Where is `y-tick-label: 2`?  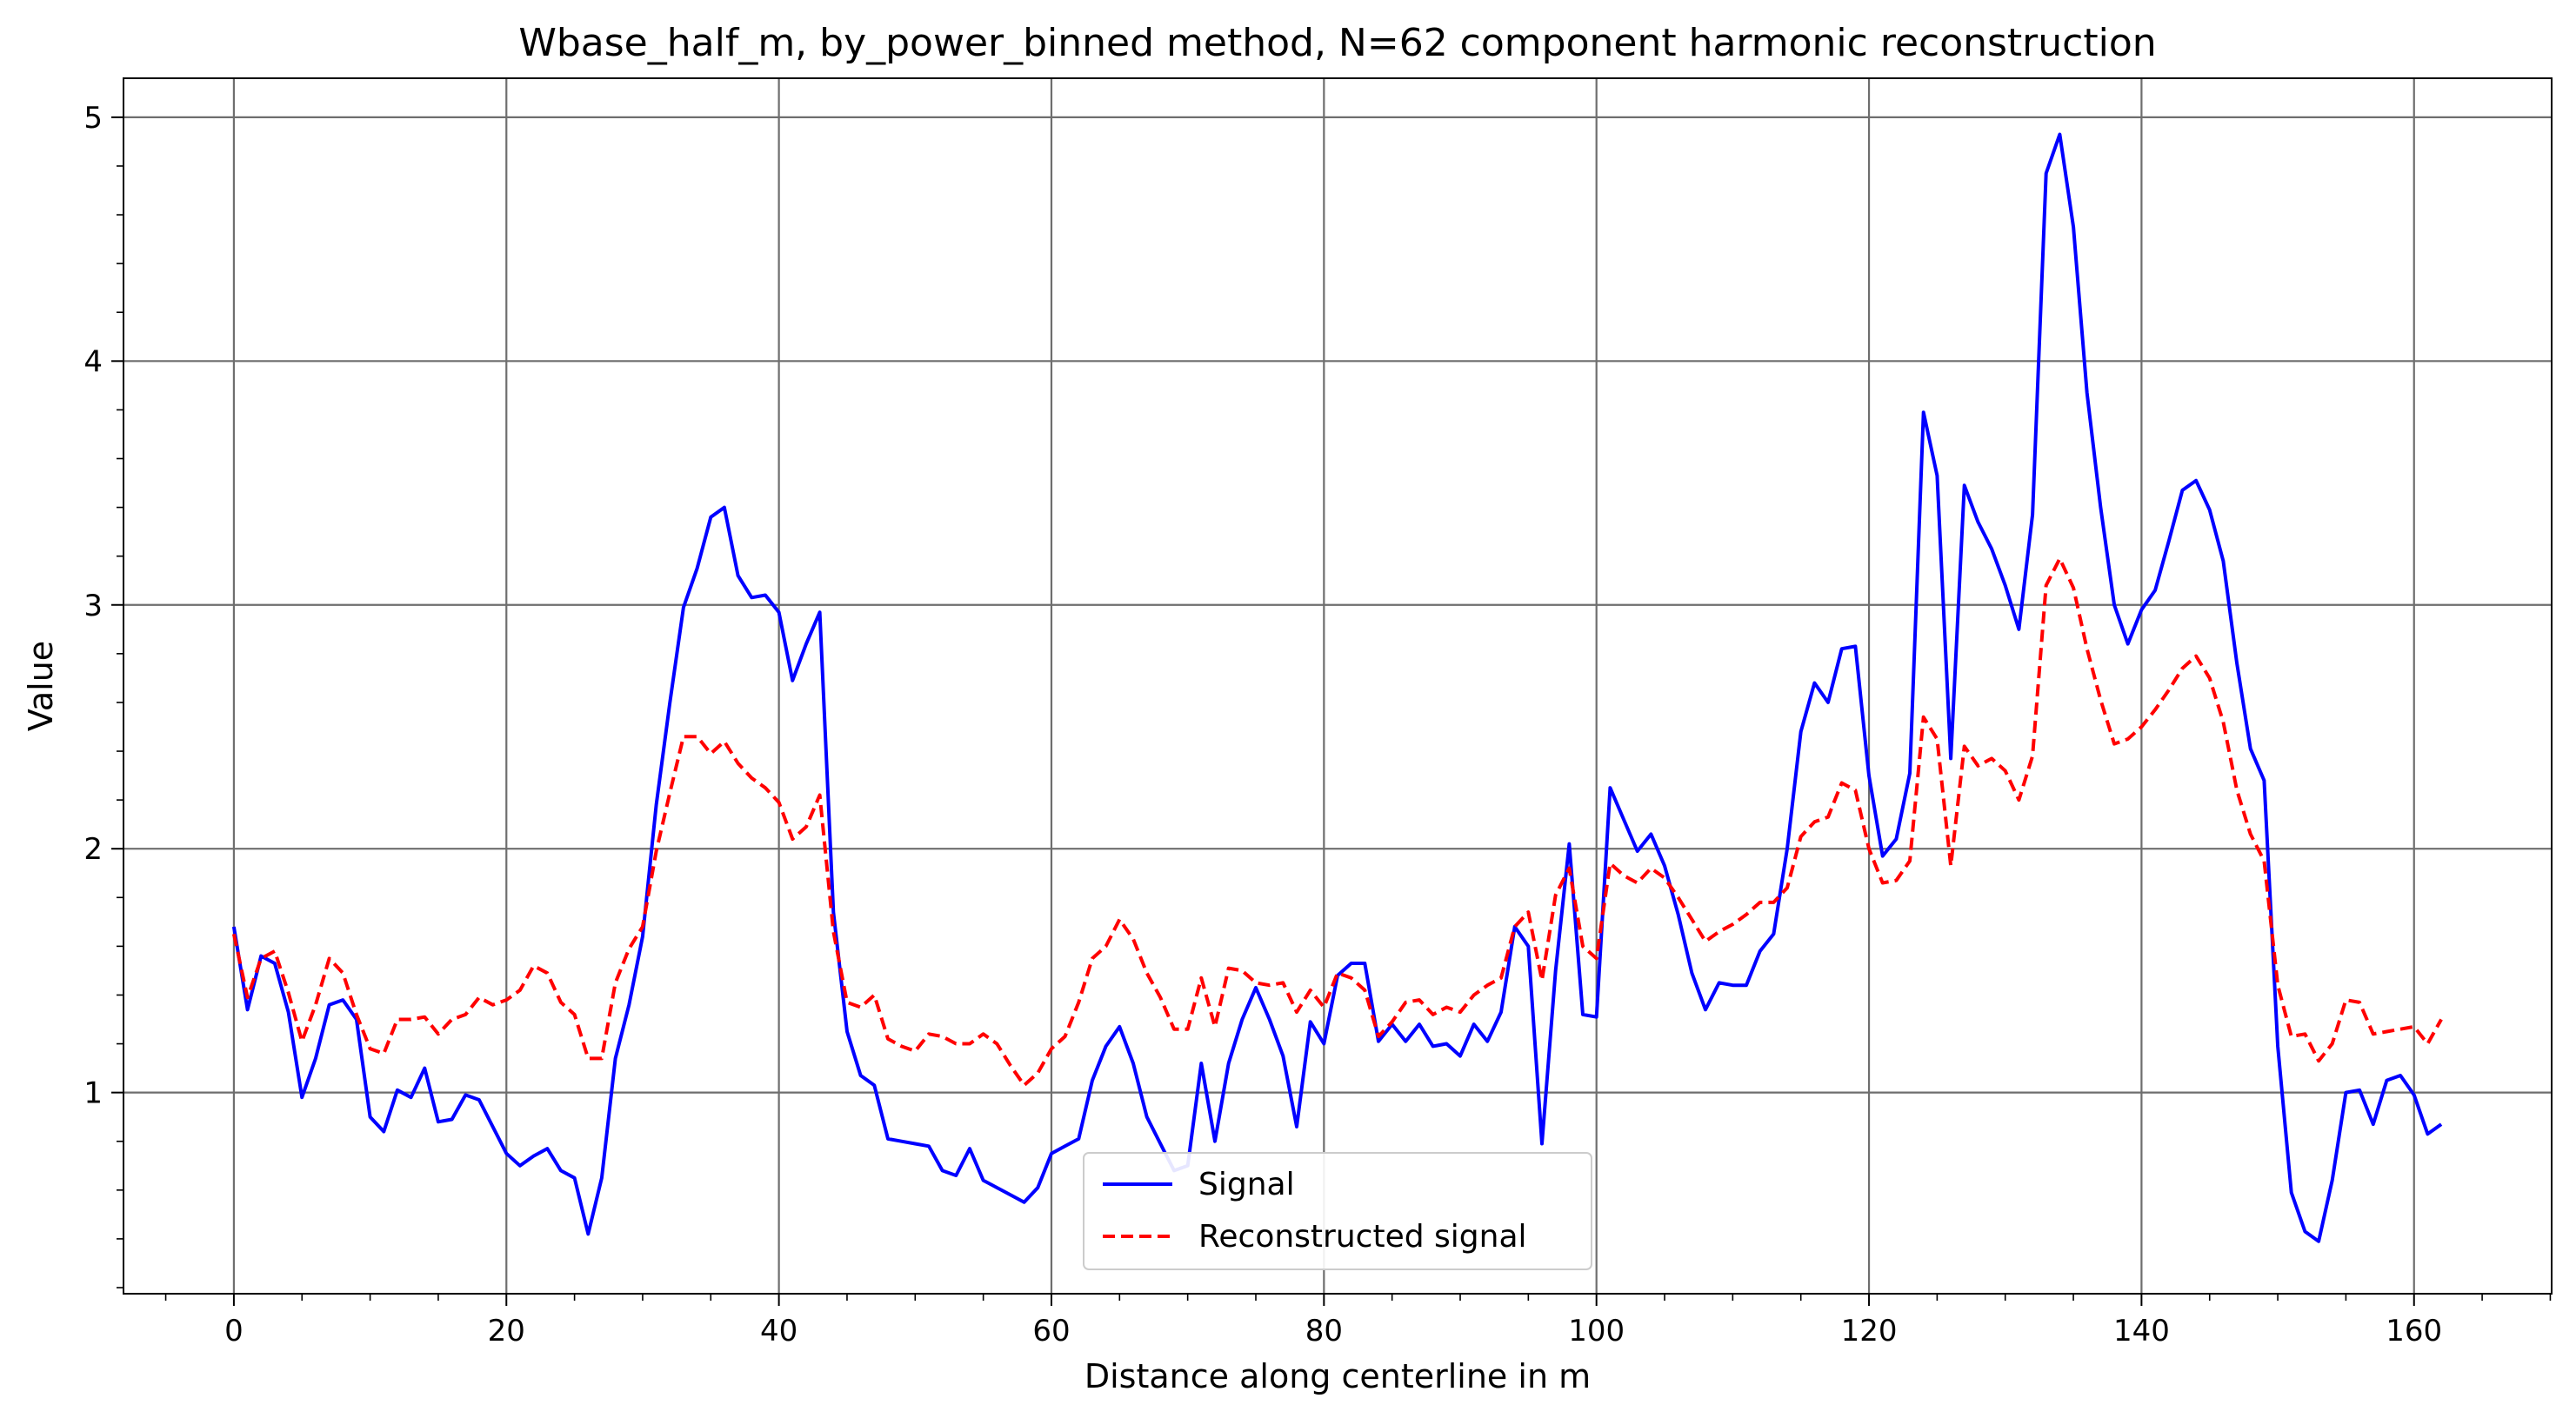
y-tick-label: 2 is located at coordinates (93, 850).